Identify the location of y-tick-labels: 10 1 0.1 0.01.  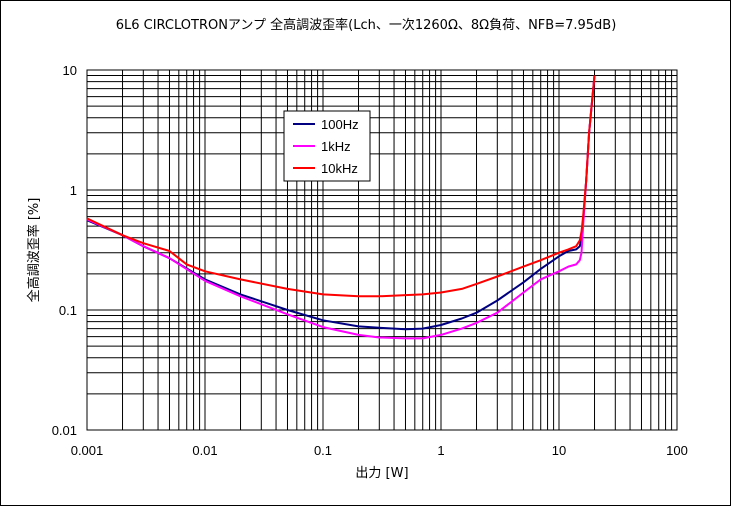
(64, 250).